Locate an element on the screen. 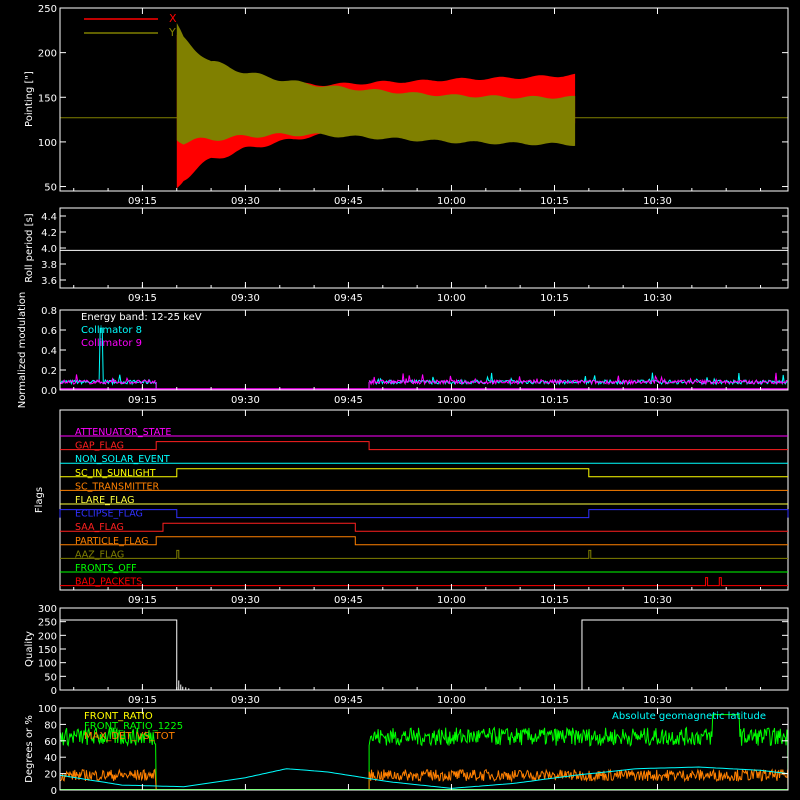  flag-label-sc-in-sunlight: SC_IN_SUNLIGHT is located at coordinates (115, 473).